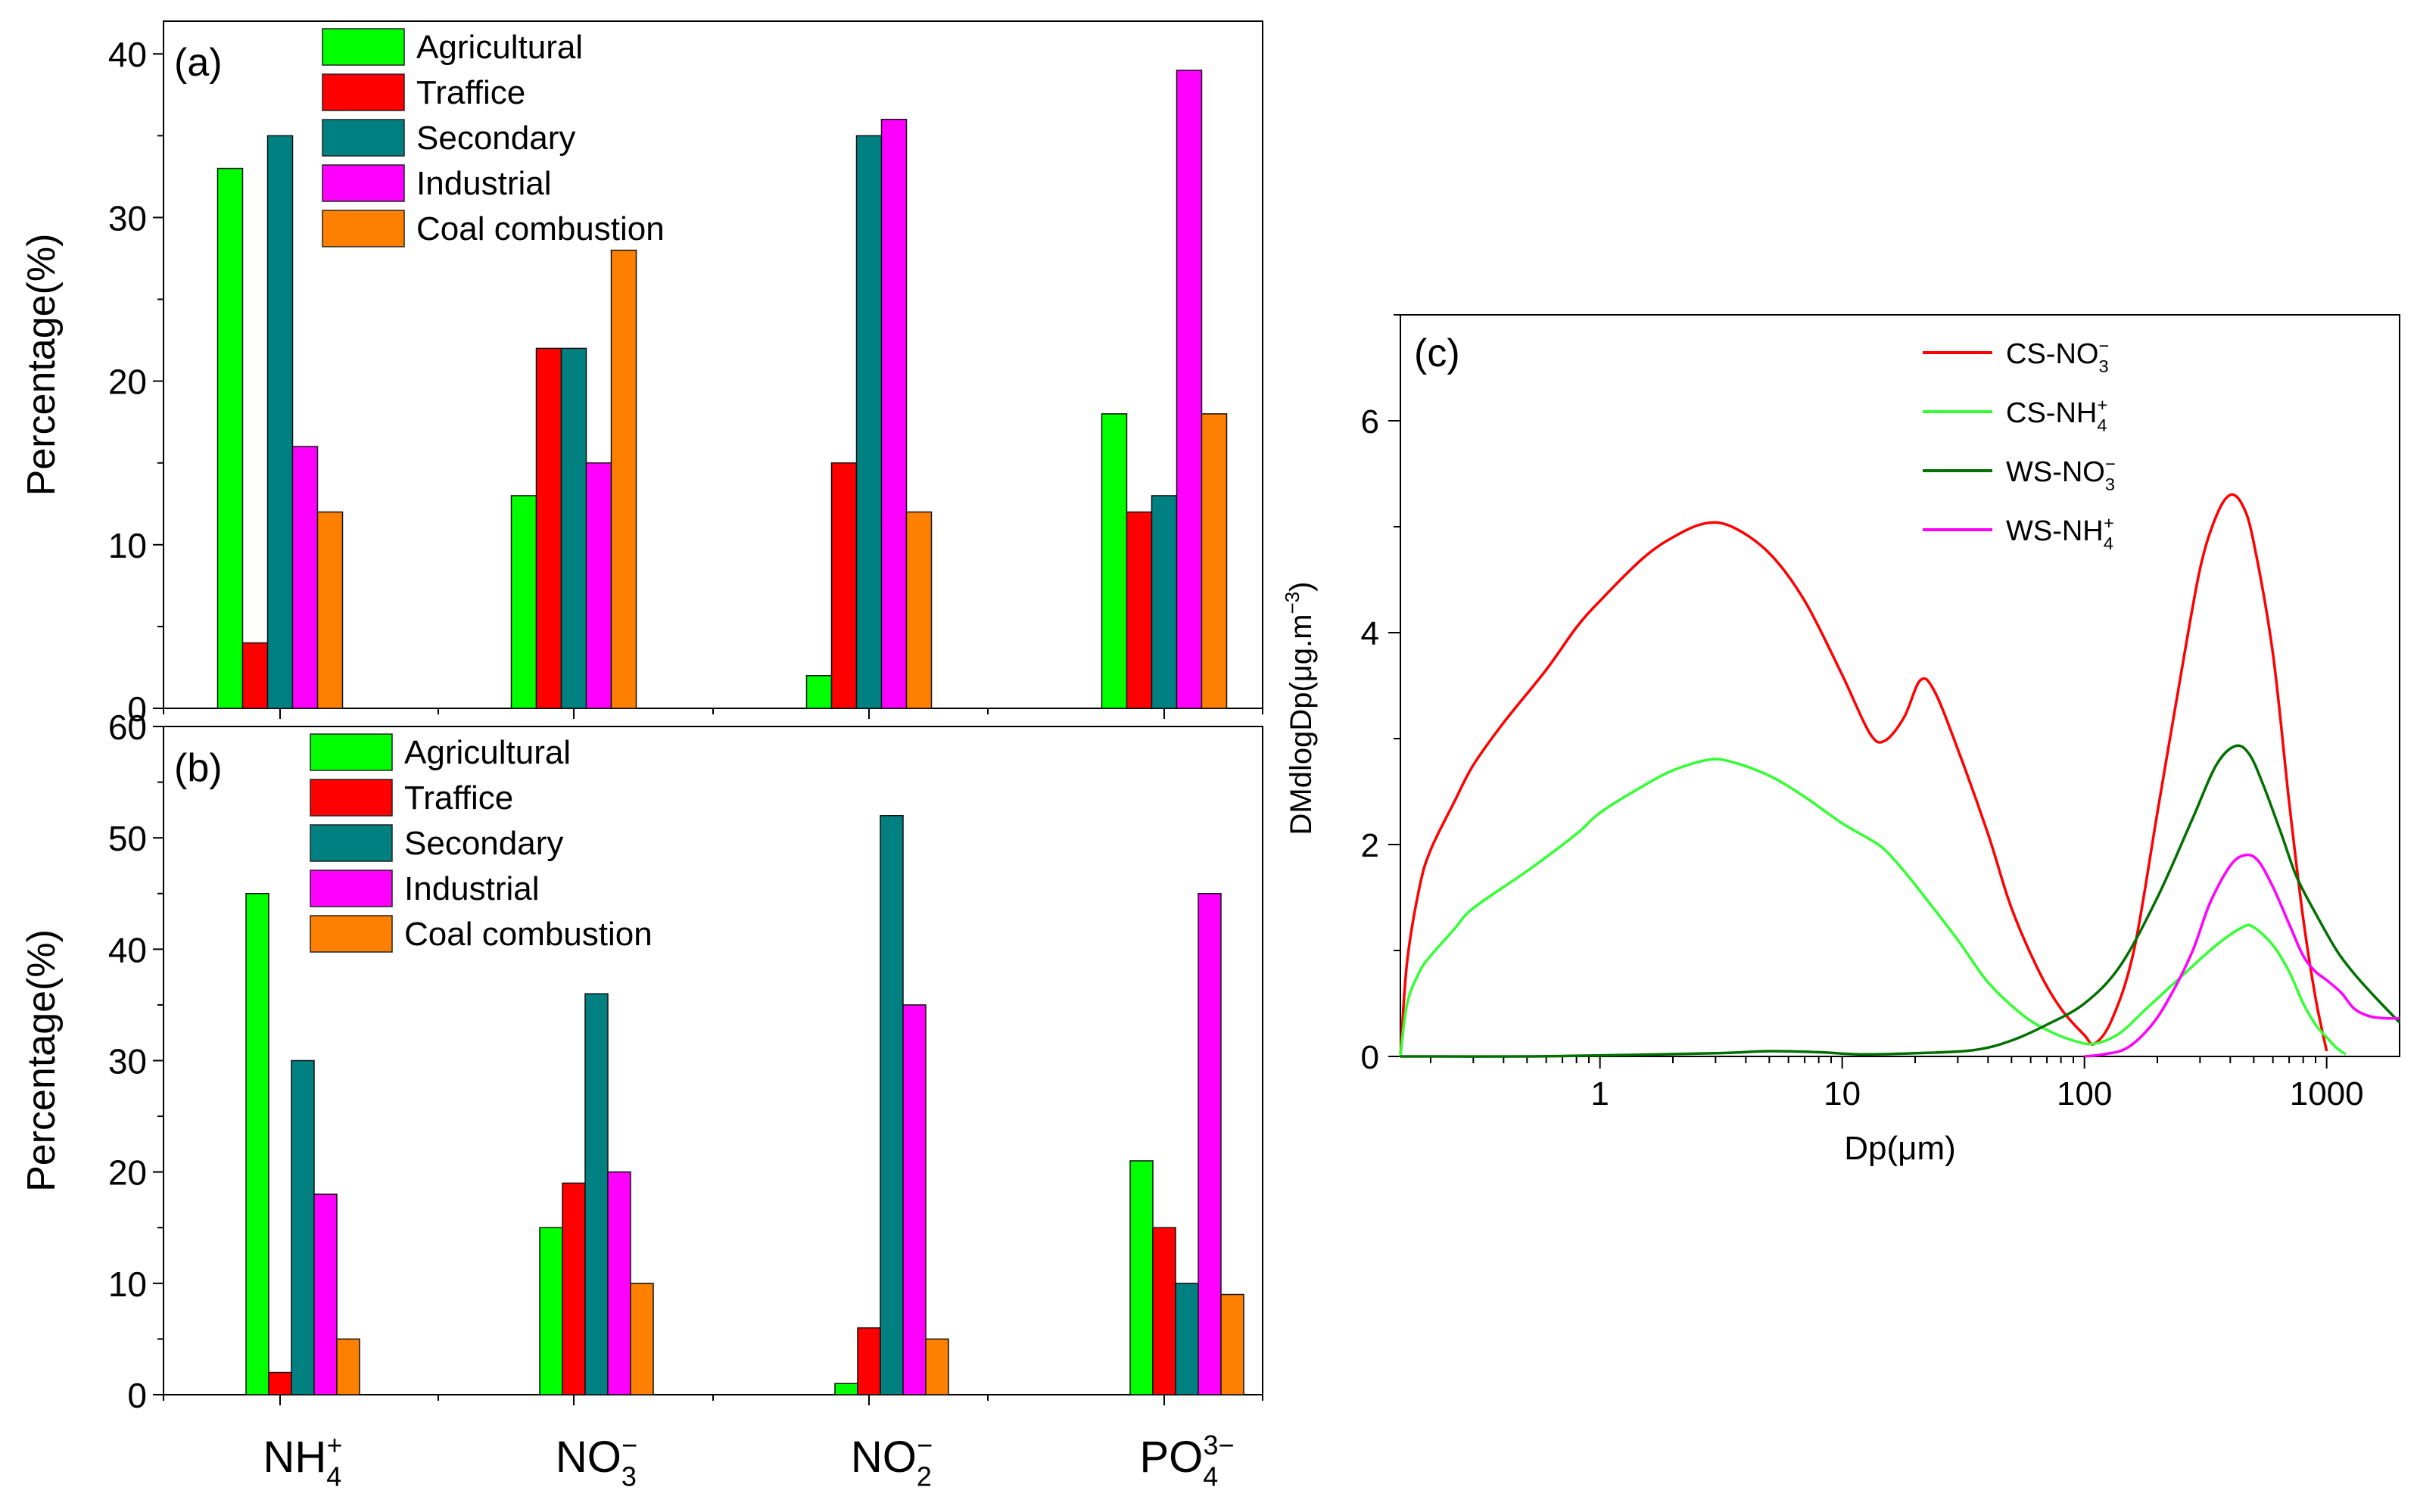  What do you see at coordinates (1301, 724) in the screenshot?
I see `y-axis-label-main: DMdlogDp(μg.m` at bounding box center [1301, 724].